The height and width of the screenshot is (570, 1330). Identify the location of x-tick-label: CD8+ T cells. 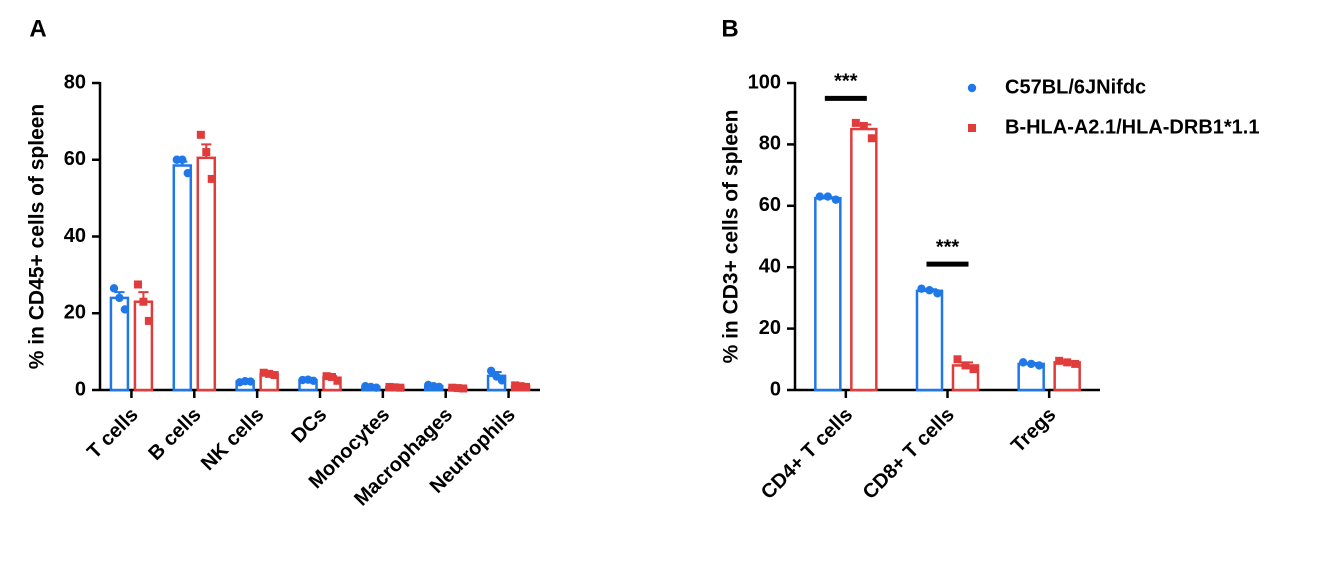
(909, 454).